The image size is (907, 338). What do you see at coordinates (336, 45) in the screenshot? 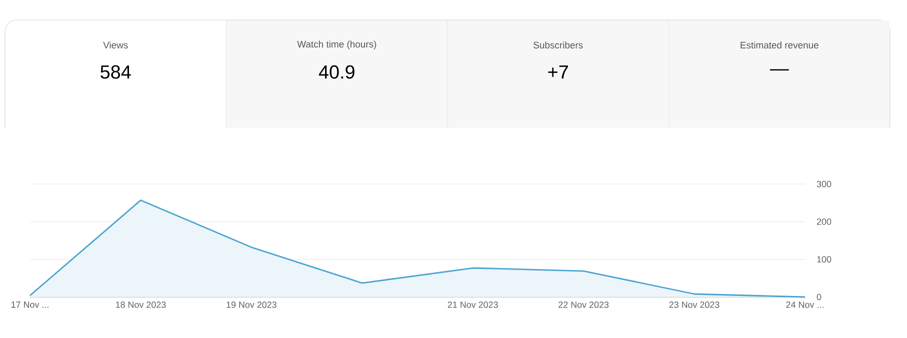
I see `text: Watch time (hours)` at bounding box center [336, 45].